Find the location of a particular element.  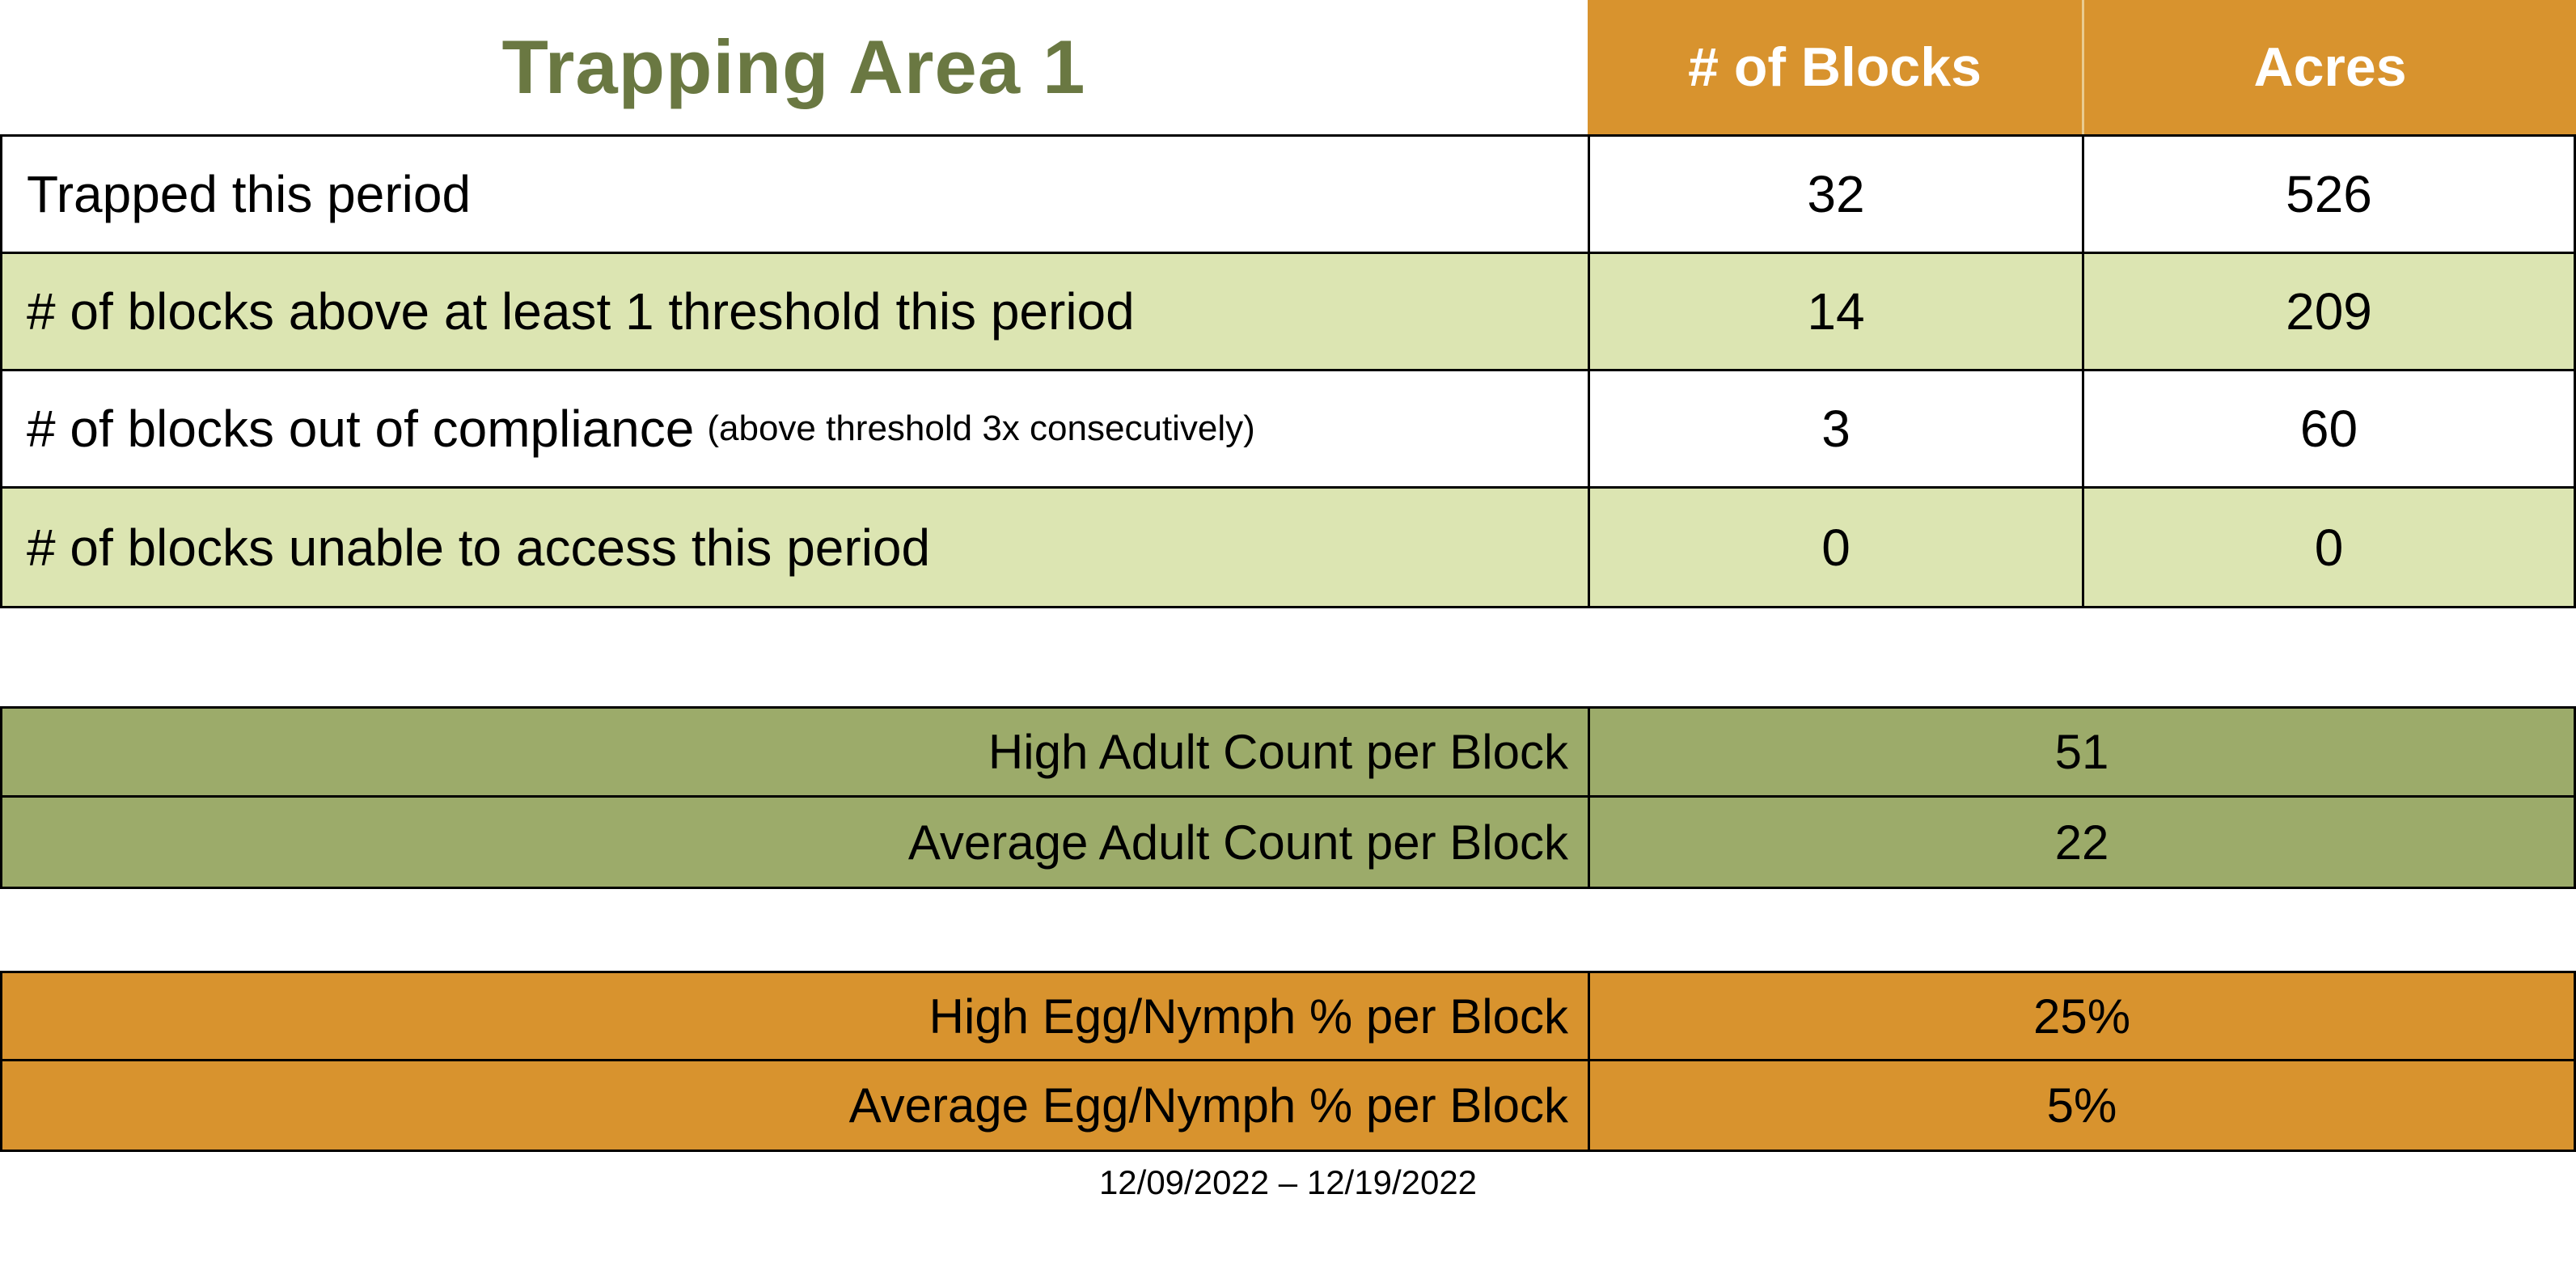

row-label-text: # of blocks unable to access this period is located at coordinates (479, 547).